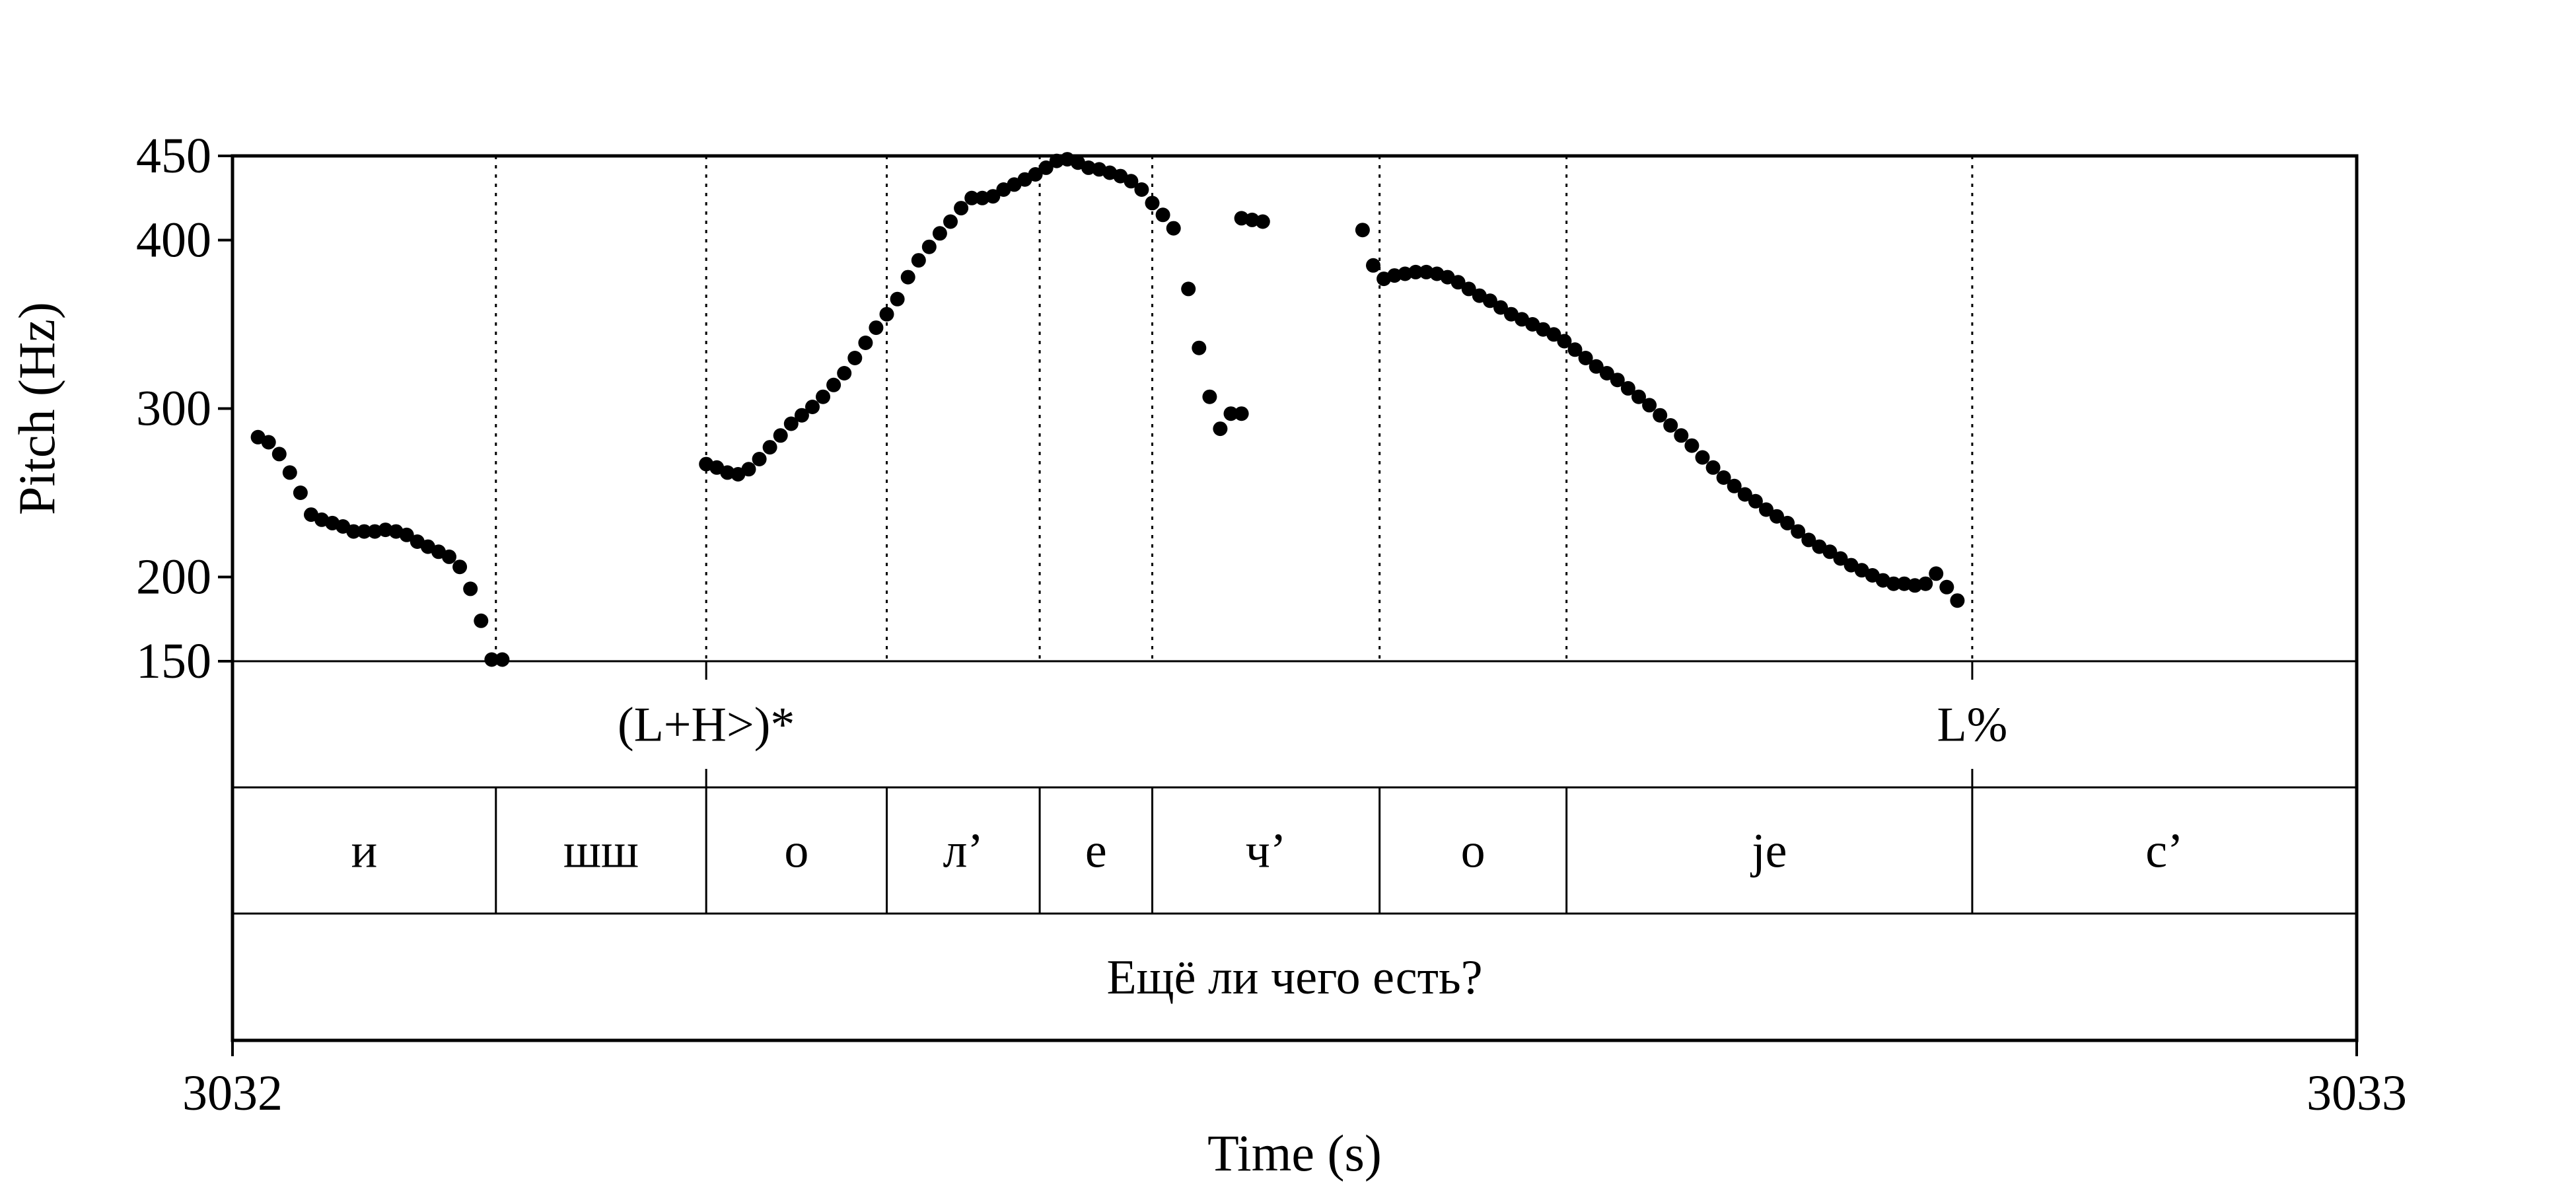 This screenshot has width=2576, height=1189. I want to click on utterance-label: Ещё ли чего есть?, so click(1294, 978).